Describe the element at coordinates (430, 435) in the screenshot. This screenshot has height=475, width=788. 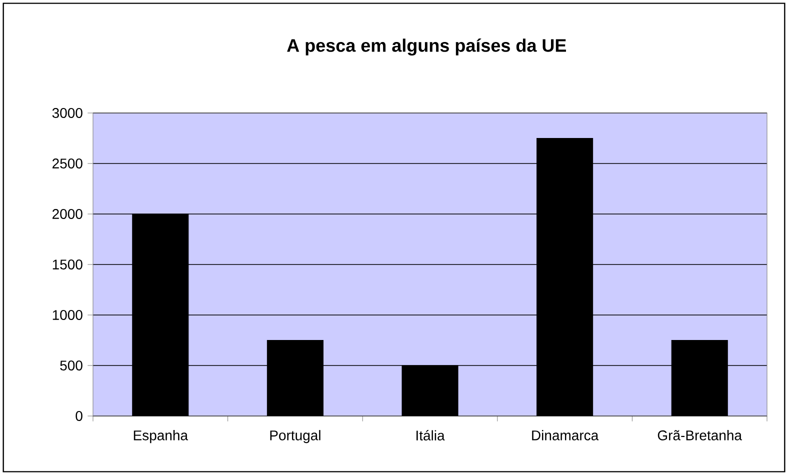
I see `x-tick-label: Itália` at that location.